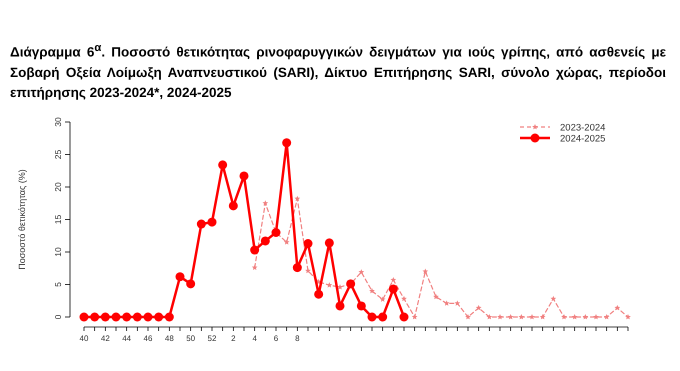 The height and width of the screenshot is (371, 680). I want to click on legend-label: 2023-2024, so click(583, 128).